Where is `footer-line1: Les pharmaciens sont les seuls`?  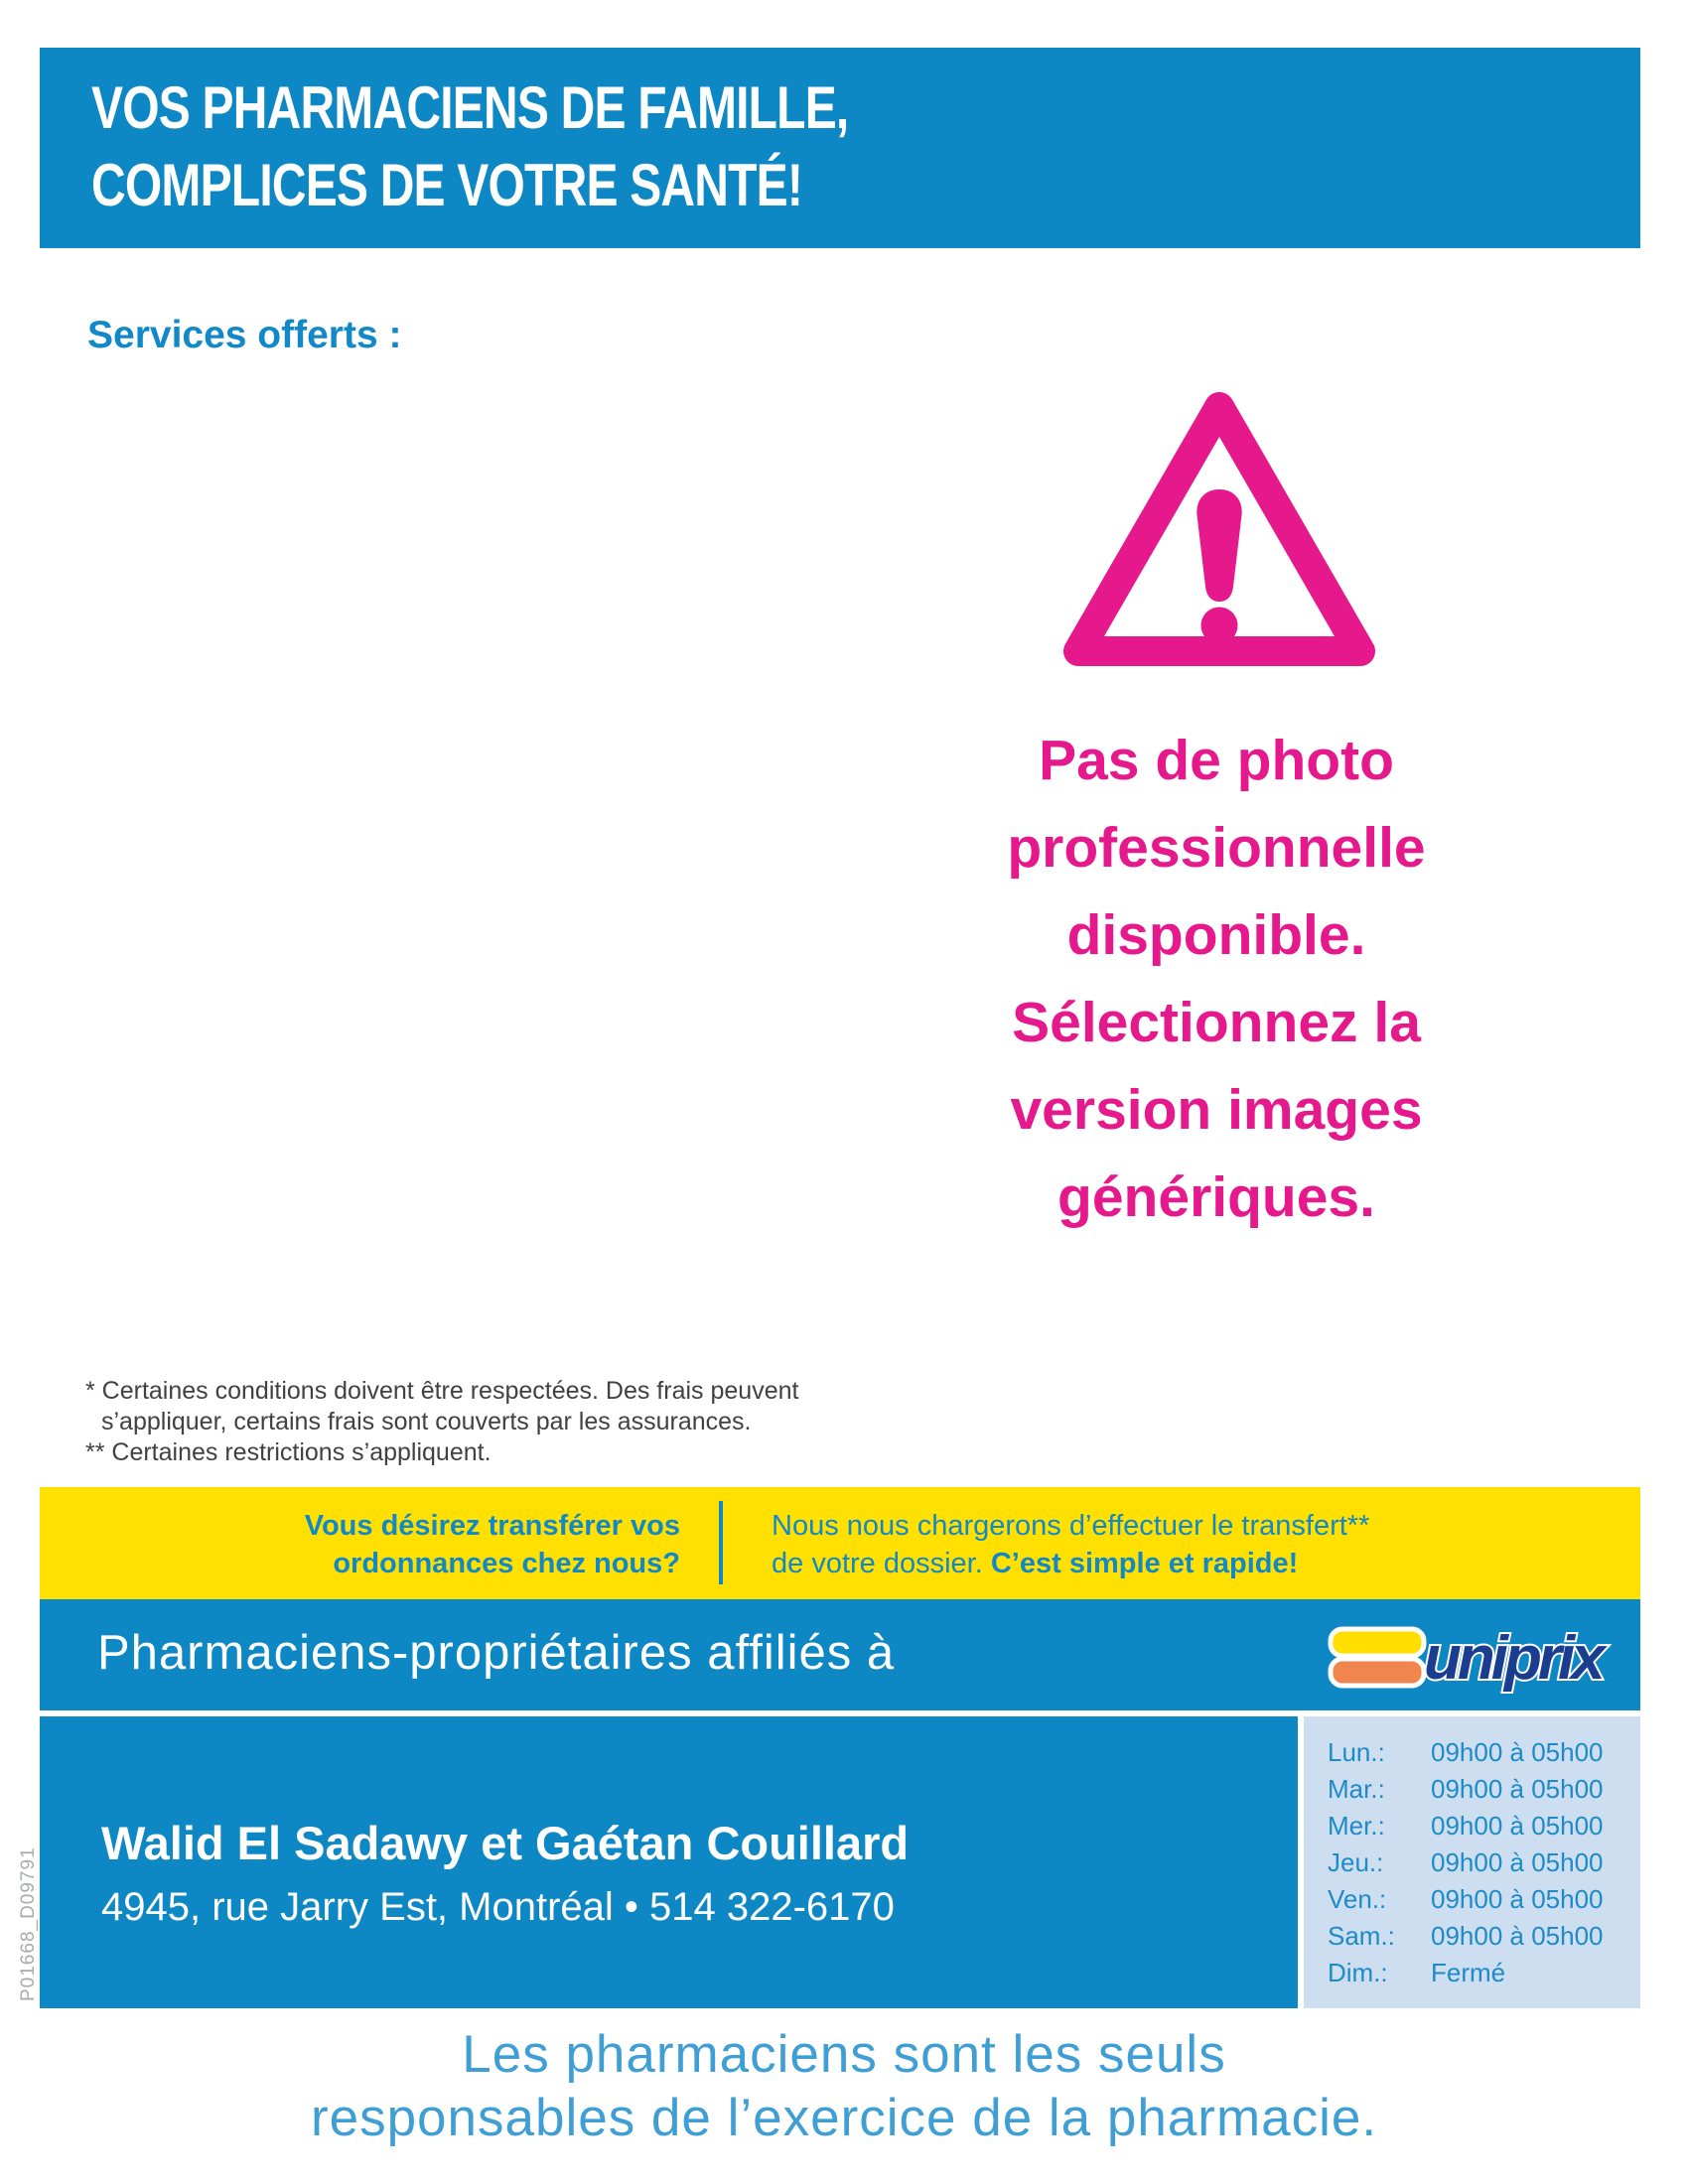
footer-line1: Les pharmaciens sont les seuls is located at coordinates (844, 2054).